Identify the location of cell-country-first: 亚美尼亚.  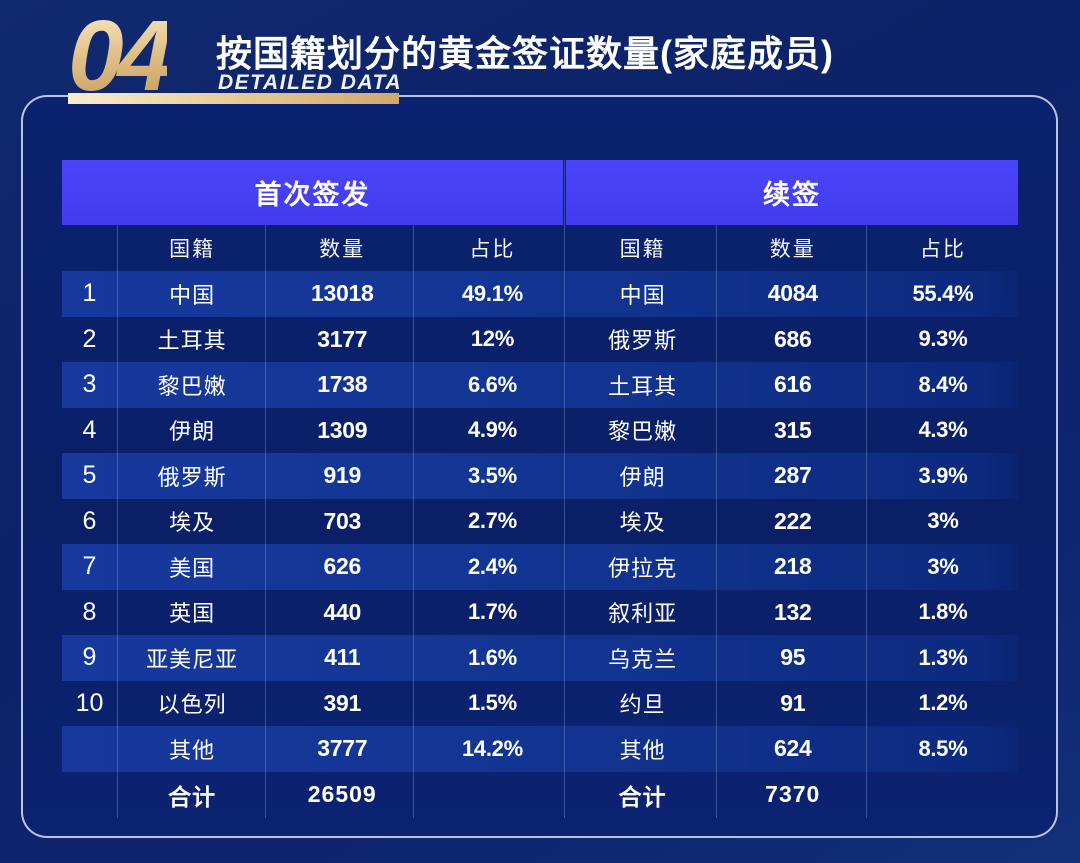
(192, 659).